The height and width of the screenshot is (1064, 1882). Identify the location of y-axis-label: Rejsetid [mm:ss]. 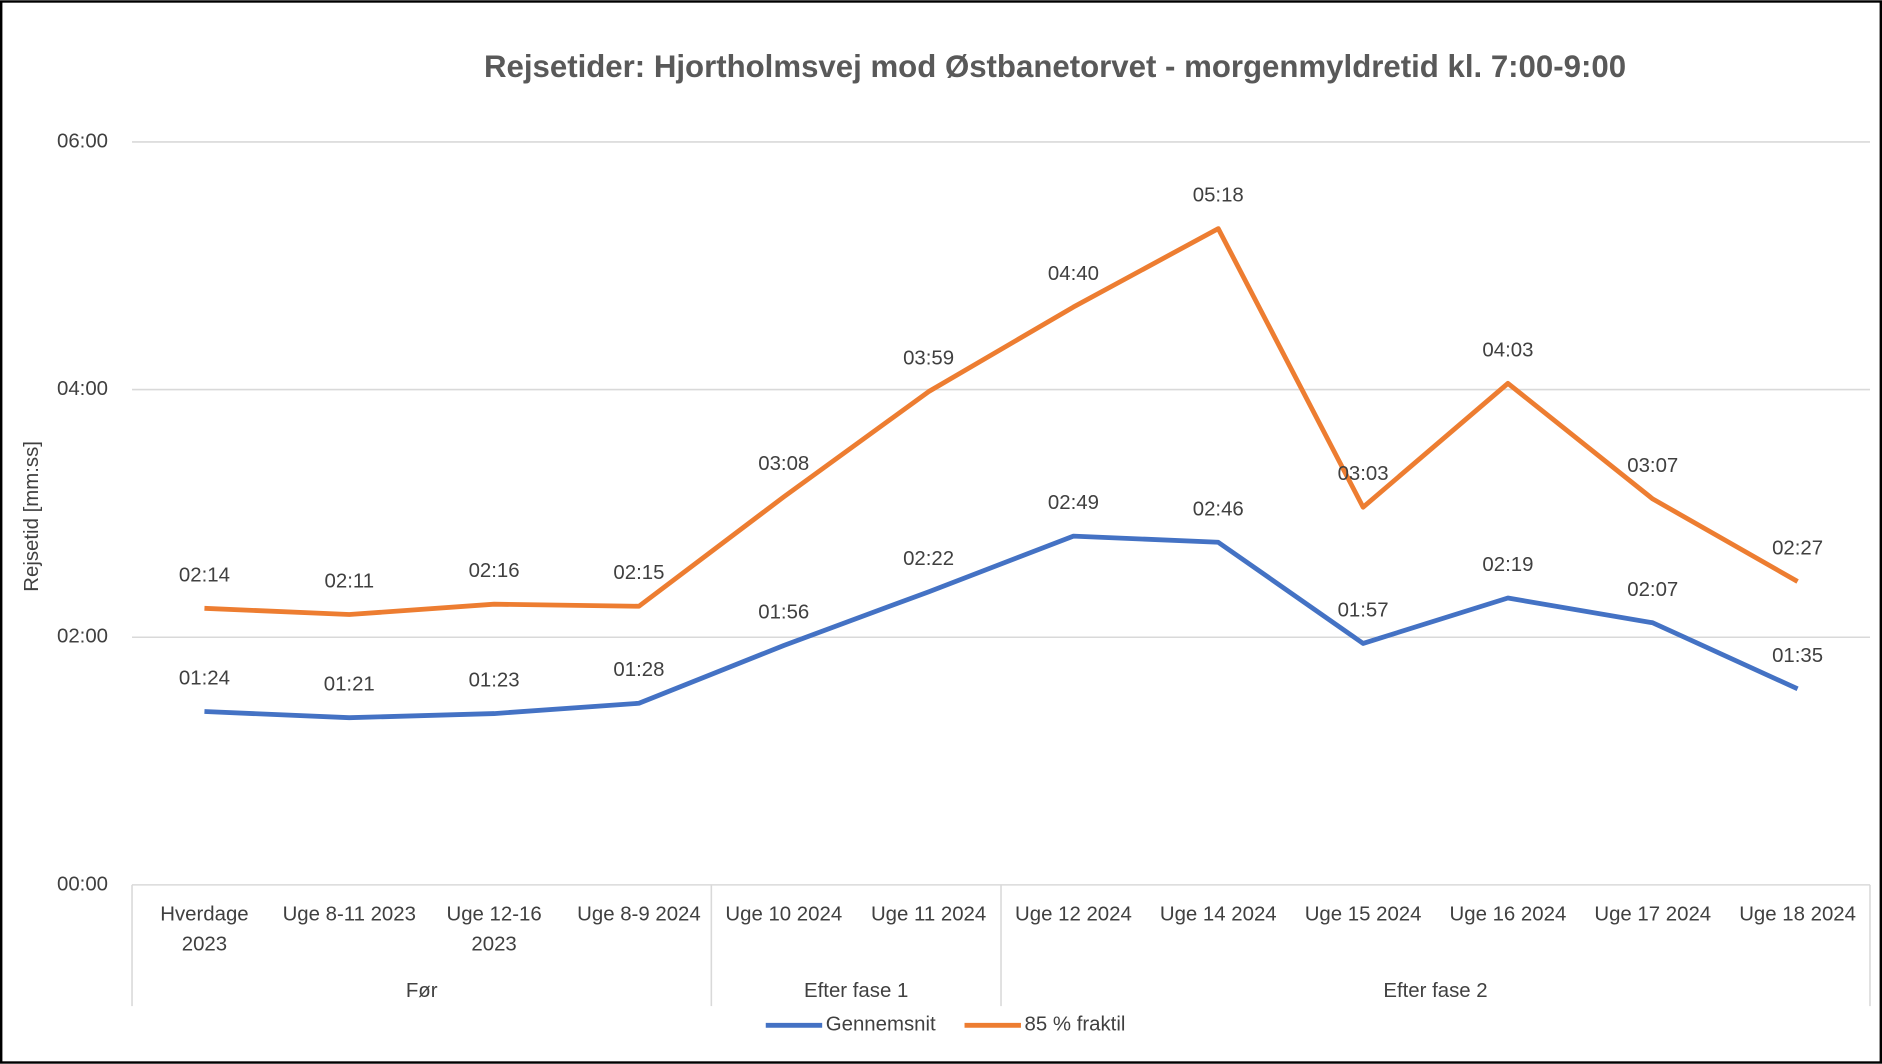
(32, 516).